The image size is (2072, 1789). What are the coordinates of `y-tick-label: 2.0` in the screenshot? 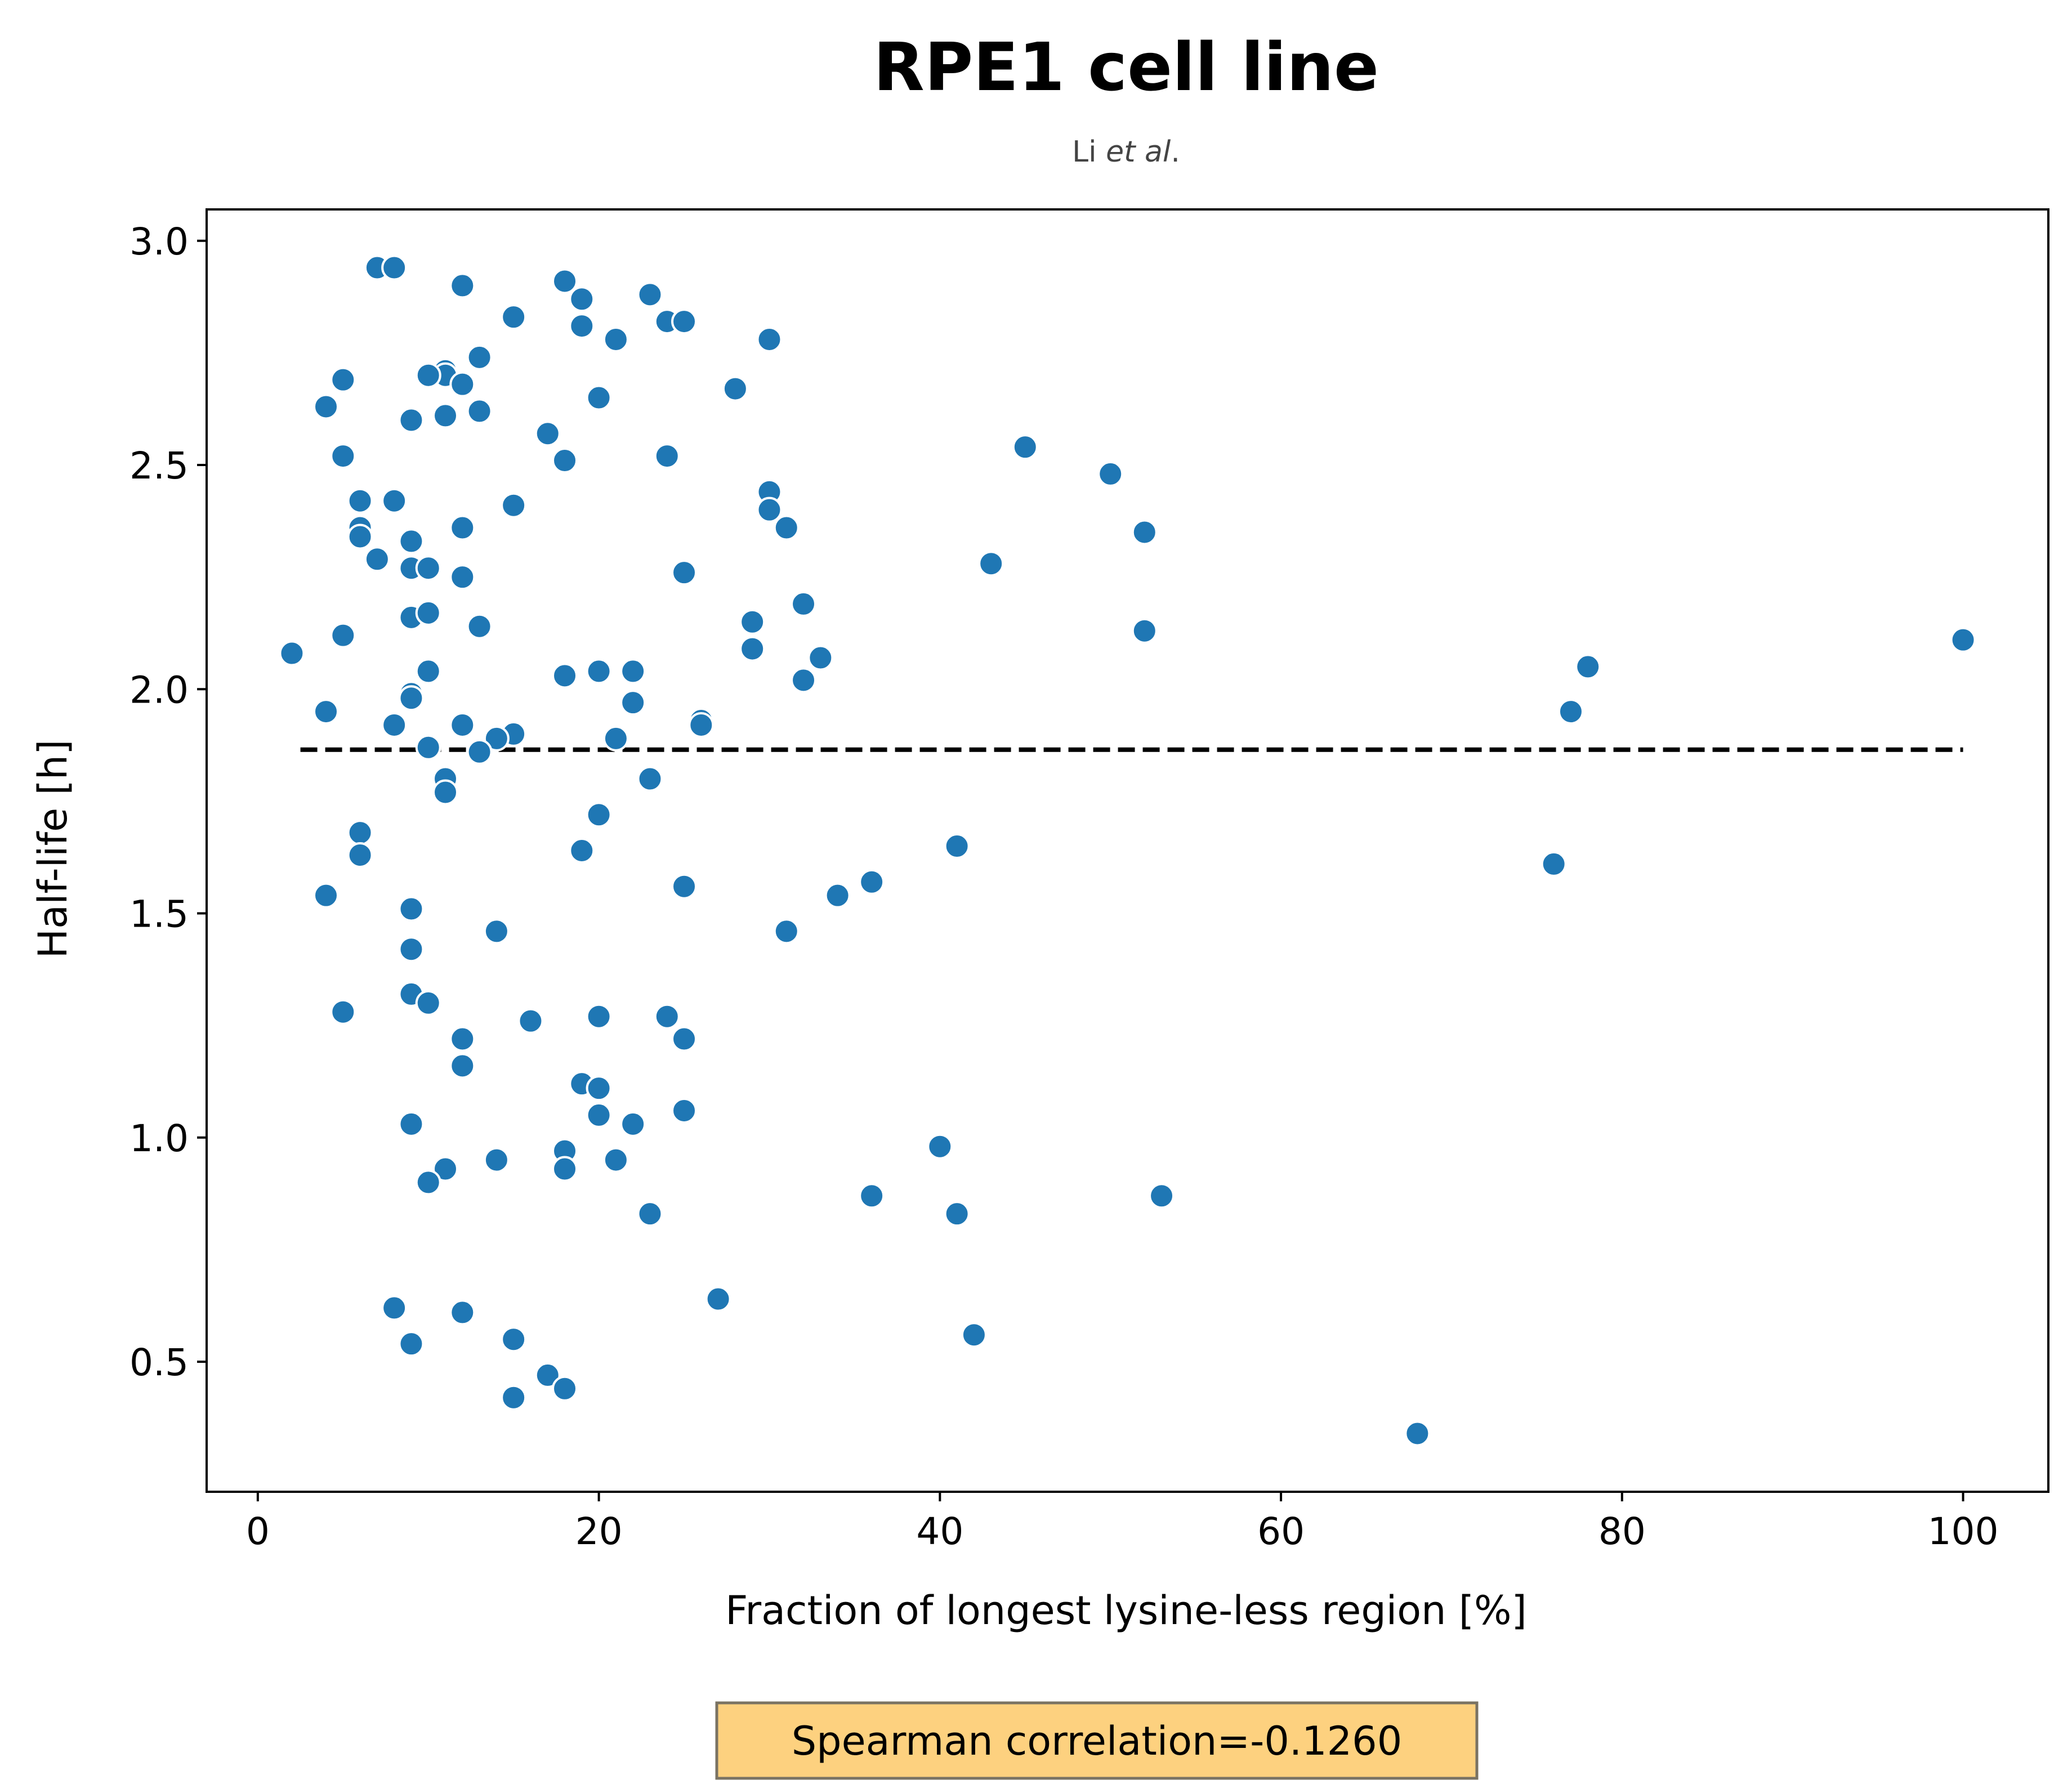 It's located at (159, 690).